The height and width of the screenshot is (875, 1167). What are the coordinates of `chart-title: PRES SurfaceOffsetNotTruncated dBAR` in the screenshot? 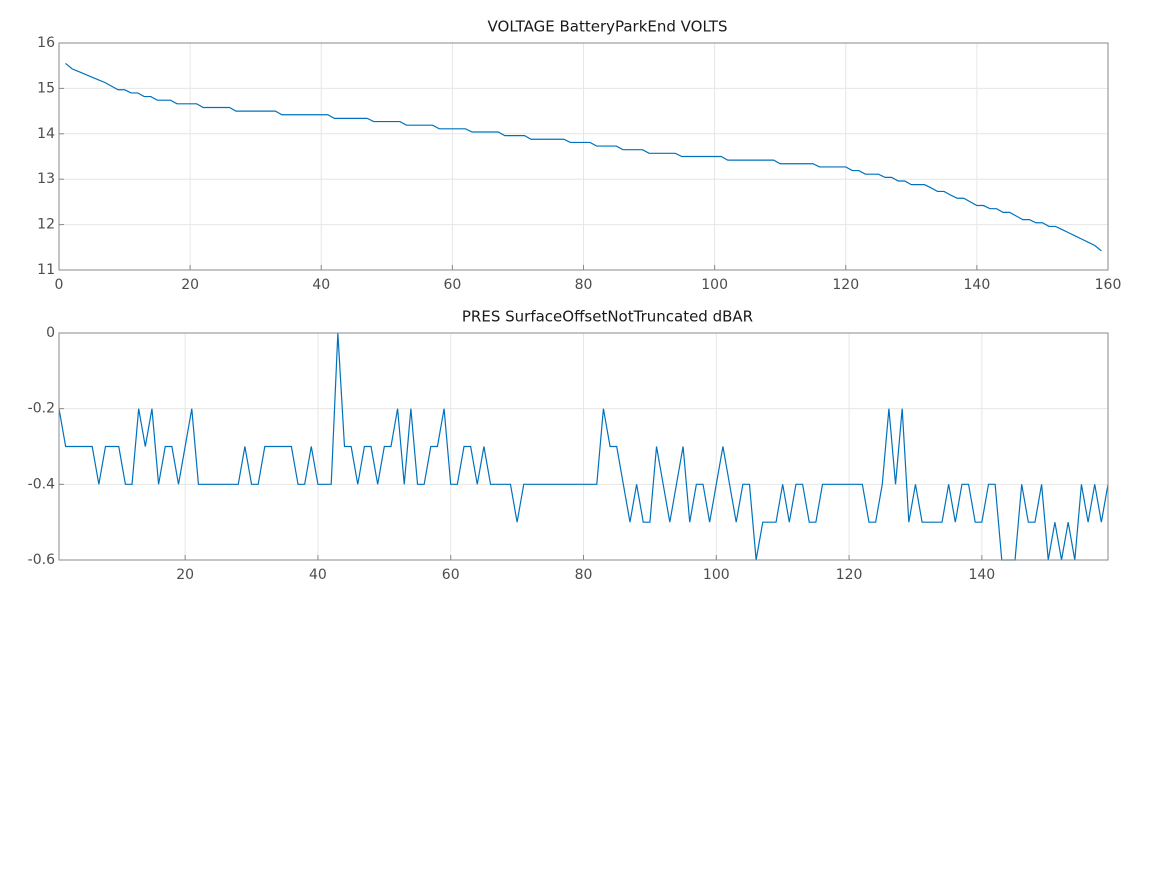 It's located at (607, 317).